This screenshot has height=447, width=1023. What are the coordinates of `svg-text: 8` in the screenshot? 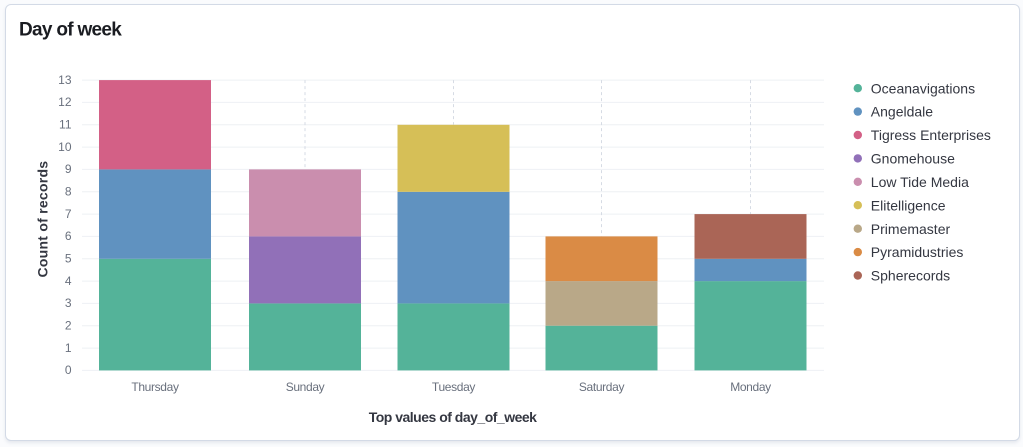 It's located at (68, 192).